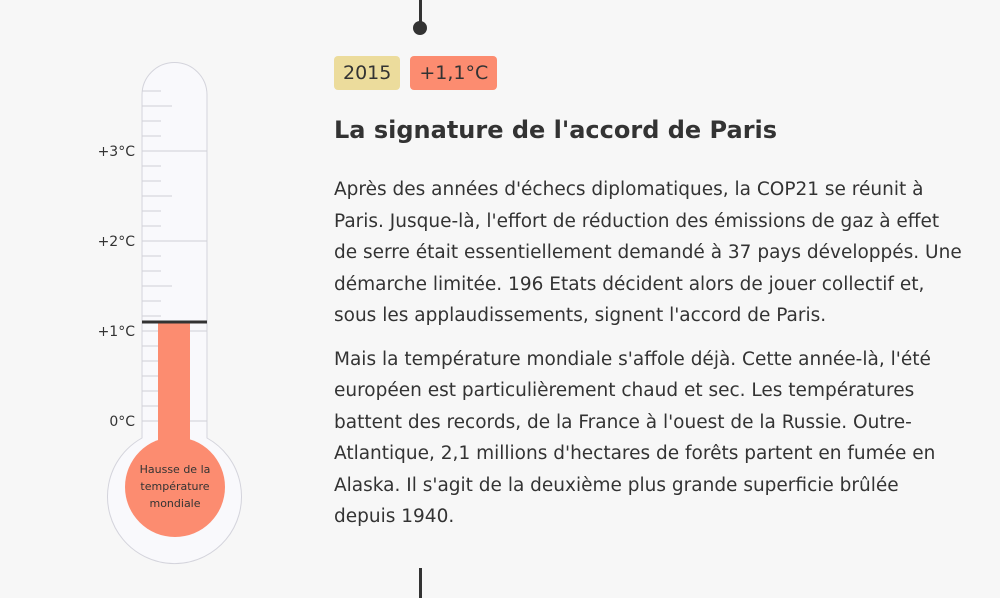  What do you see at coordinates (174, 313) in the screenshot?
I see `thermometer-outline` at bounding box center [174, 313].